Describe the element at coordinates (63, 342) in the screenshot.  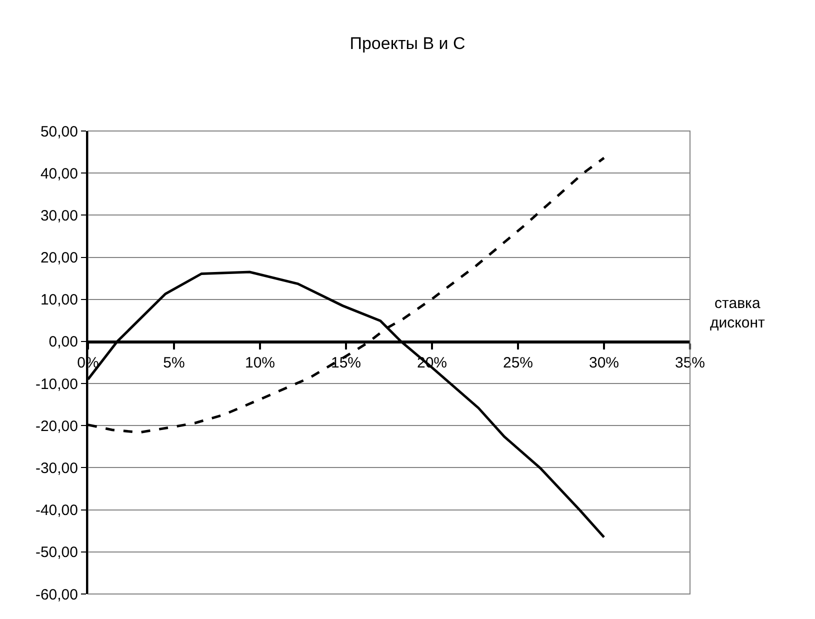
I see `y-tick-label: 0,00` at that location.